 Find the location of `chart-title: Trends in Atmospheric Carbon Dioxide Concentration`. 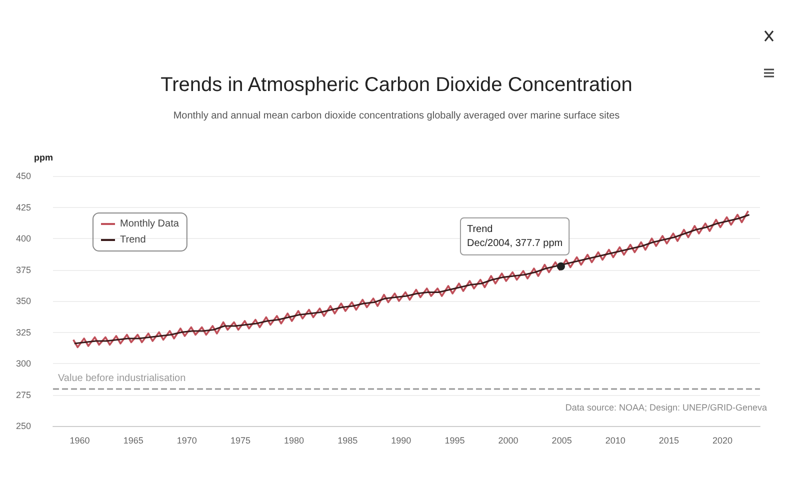

chart-title: Trends in Atmospheric Carbon Dioxide Concentration is located at coordinates (396, 85).